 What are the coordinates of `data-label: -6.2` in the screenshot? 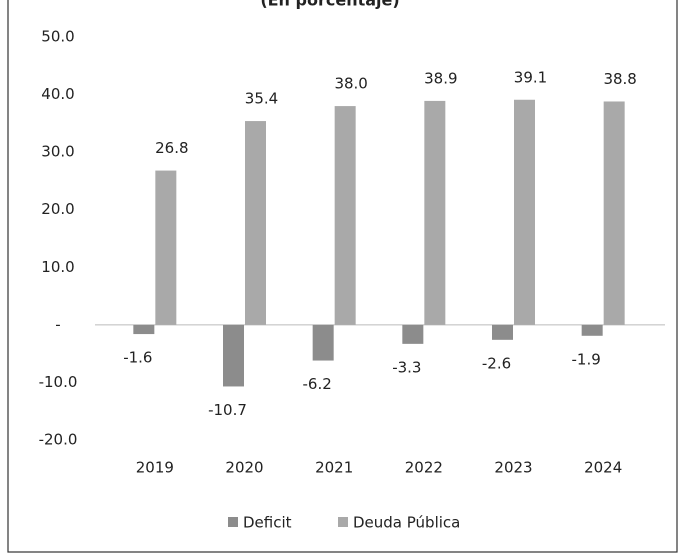 It's located at (317, 384).